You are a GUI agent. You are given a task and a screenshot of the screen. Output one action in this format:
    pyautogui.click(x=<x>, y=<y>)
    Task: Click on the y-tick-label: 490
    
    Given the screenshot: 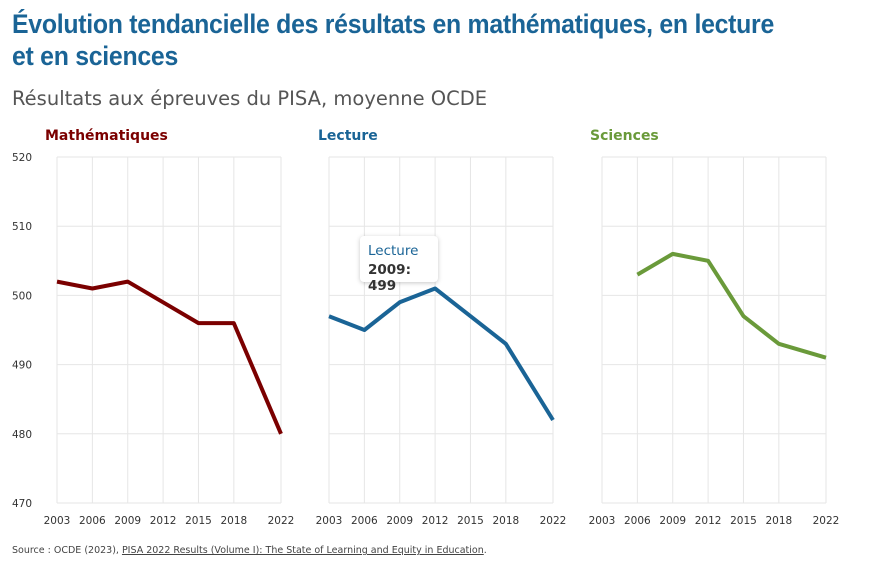 What is the action you would take?
    pyautogui.click(x=22, y=366)
    